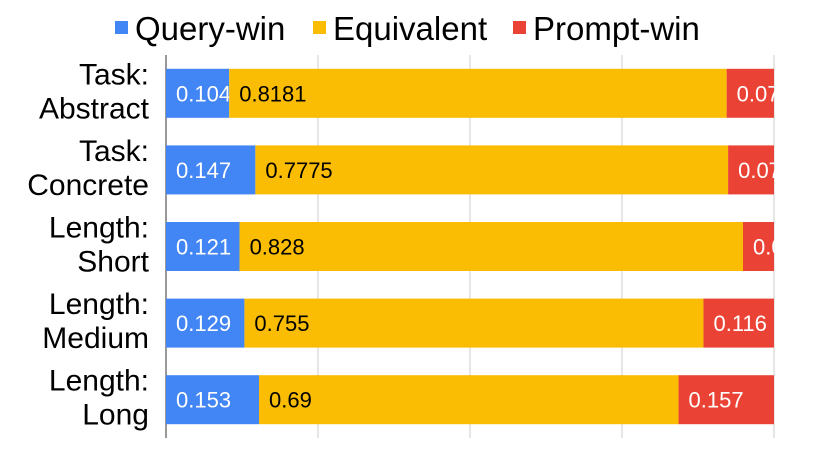  I want to click on data-label: 0.129, so click(203, 323).